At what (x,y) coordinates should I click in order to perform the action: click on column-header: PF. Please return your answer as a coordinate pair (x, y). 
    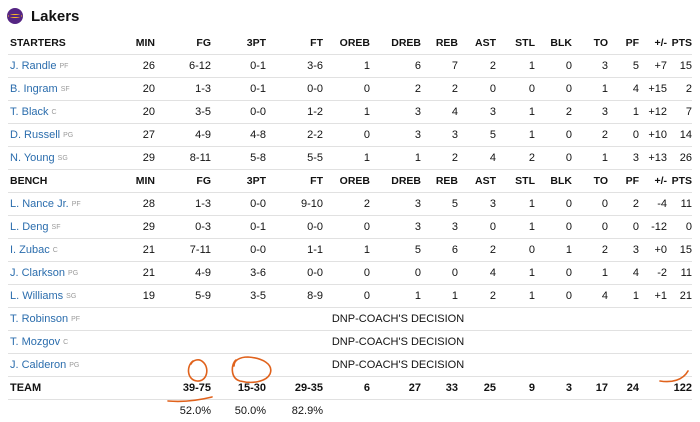
    Looking at the image, I should click on (623, 43).